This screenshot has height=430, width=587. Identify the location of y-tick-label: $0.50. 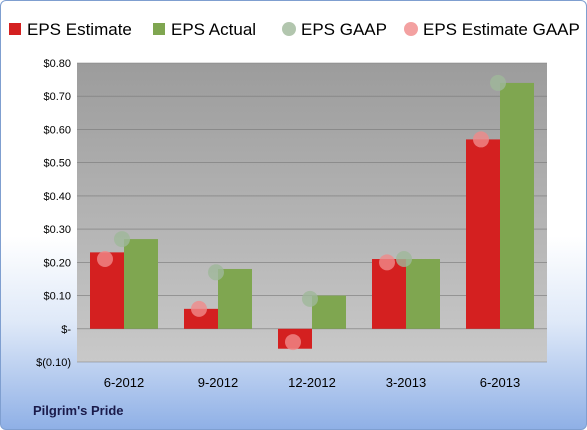
(57, 164).